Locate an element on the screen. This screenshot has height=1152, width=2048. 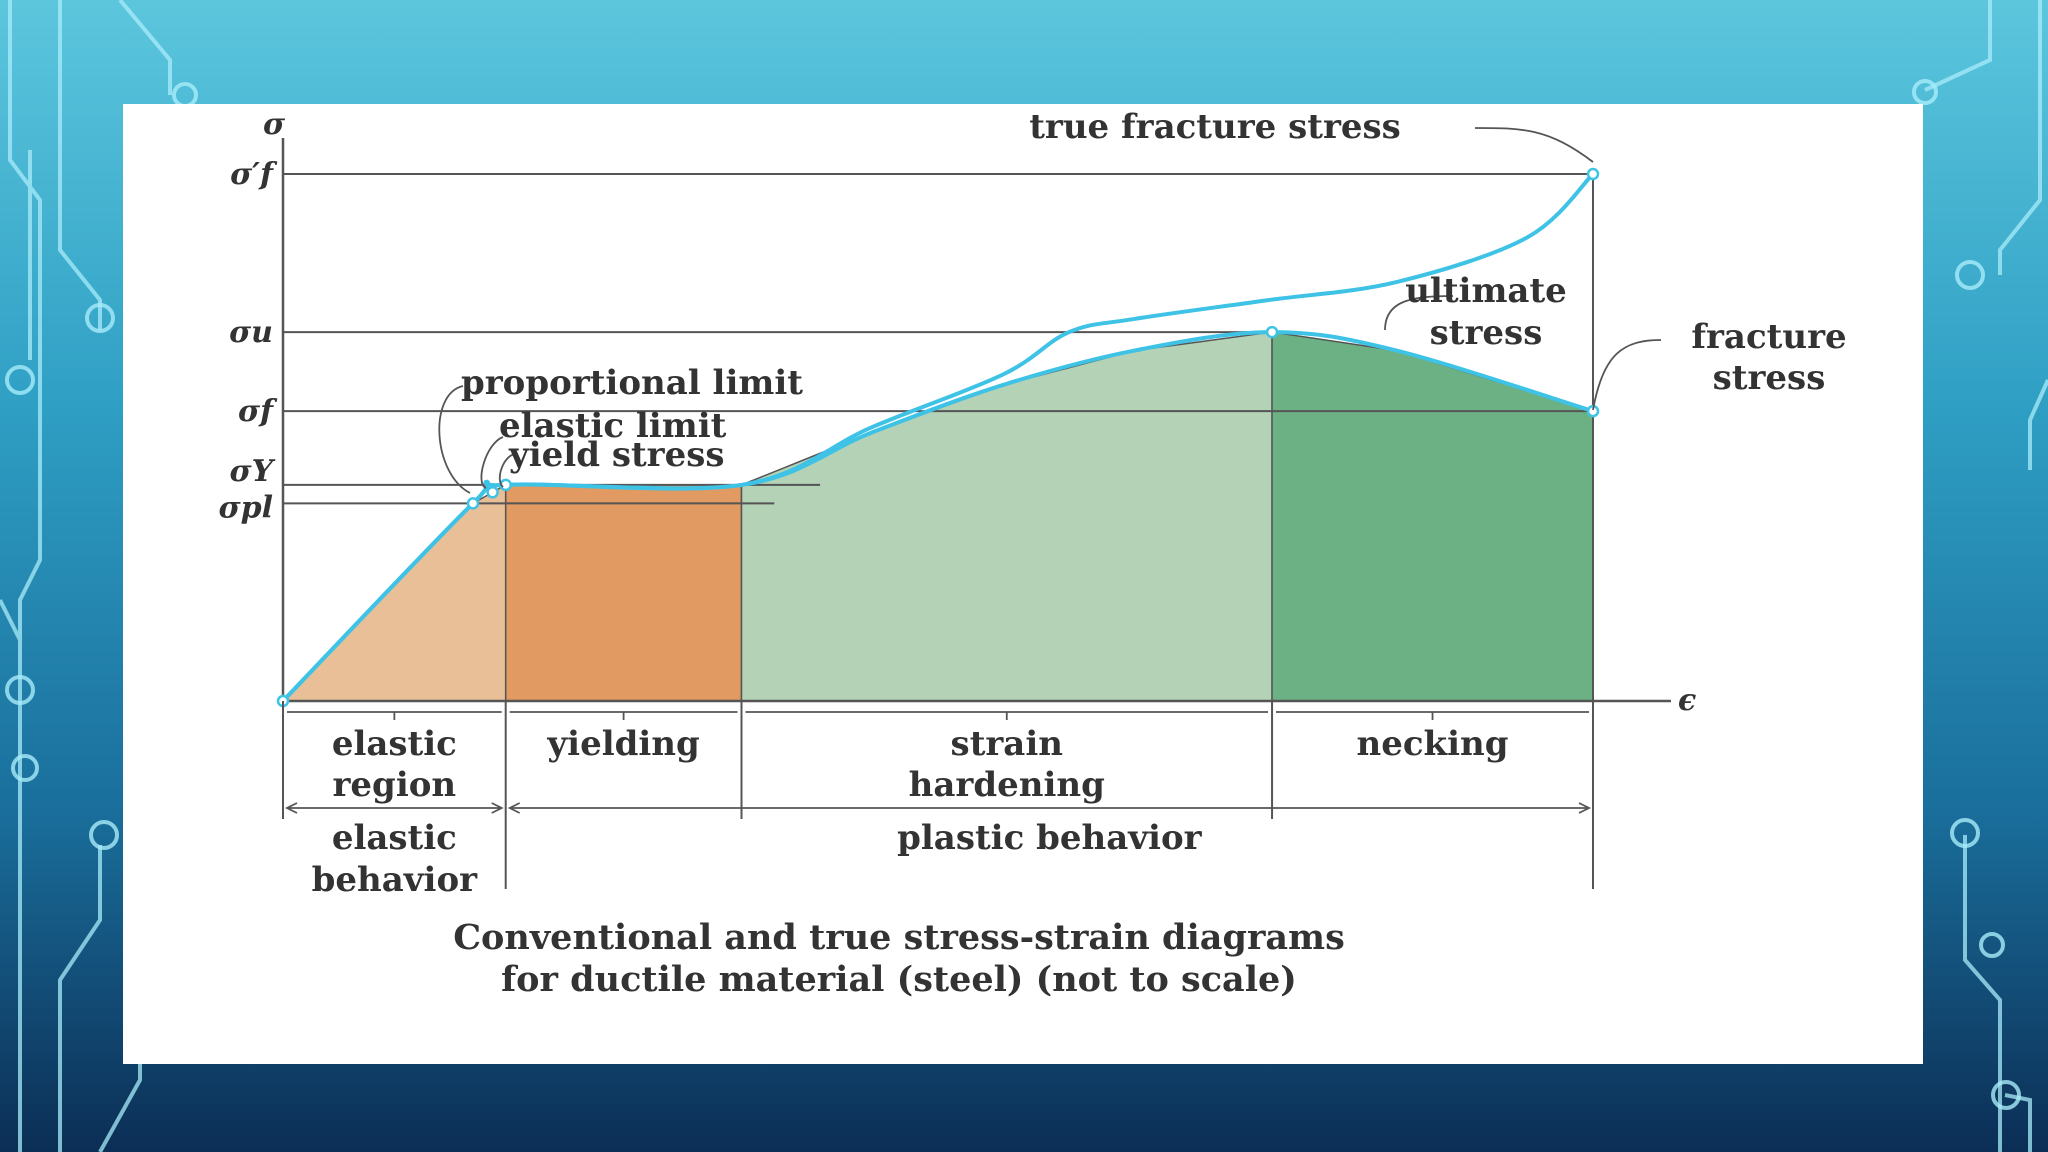
region-label-necking: necking is located at coordinates (1433, 744).